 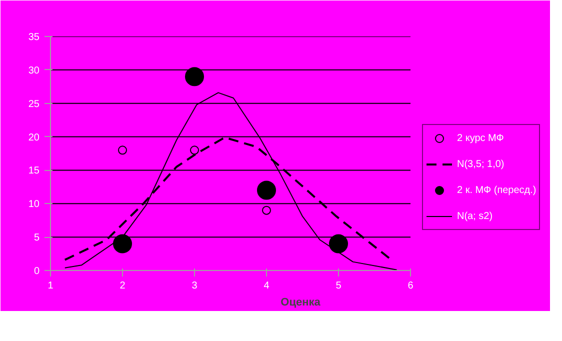 What do you see at coordinates (339, 286) in the screenshot?
I see `x-tick-label: 5` at bounding box center [339, 286].